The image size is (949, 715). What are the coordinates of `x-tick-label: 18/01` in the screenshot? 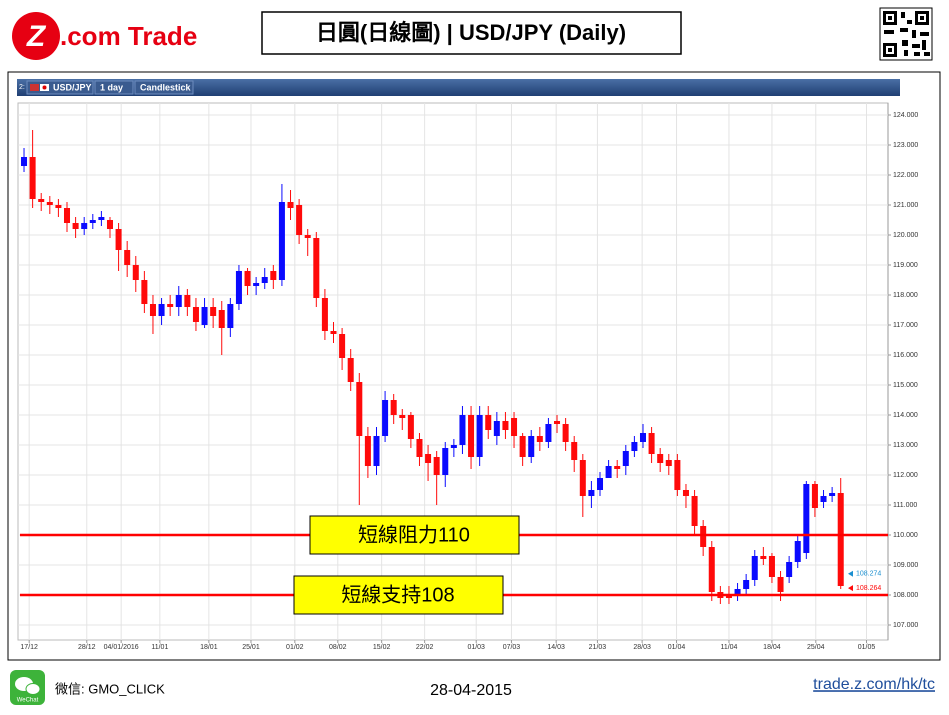 It's located at (209, 647).